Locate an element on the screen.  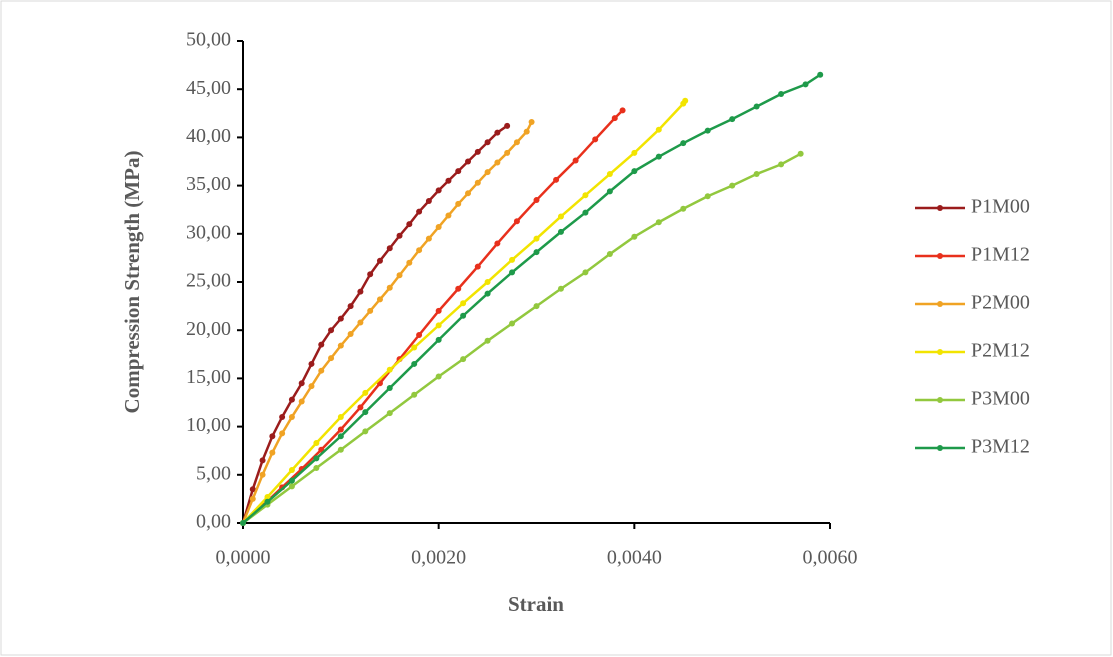
y-tick-label: 20,00 is located at coordinates (208, 329).